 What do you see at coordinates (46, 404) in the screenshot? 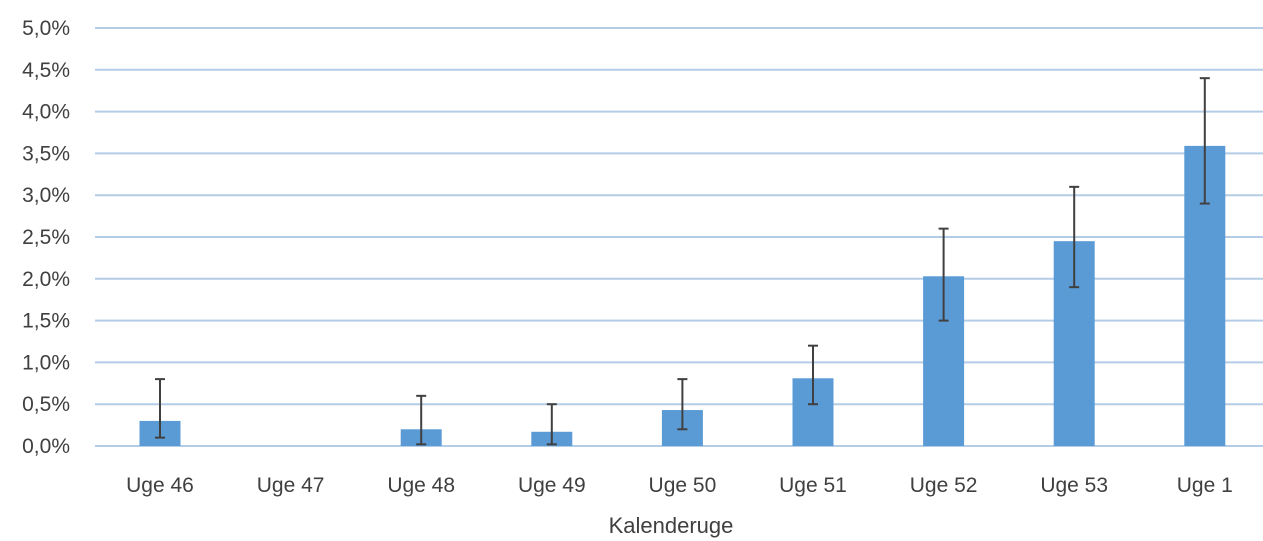
I see `y-tick-label: 0,5%` at bounding box center [46, 404].